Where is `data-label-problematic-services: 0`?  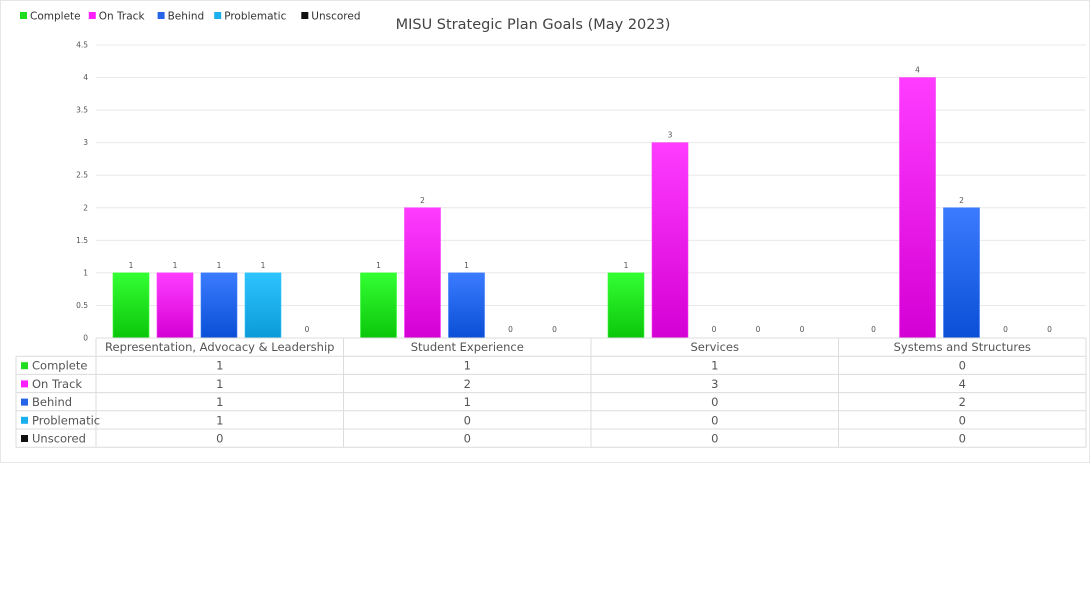 data-label-problematic-services: 0 is located at coordinates (758, 329).